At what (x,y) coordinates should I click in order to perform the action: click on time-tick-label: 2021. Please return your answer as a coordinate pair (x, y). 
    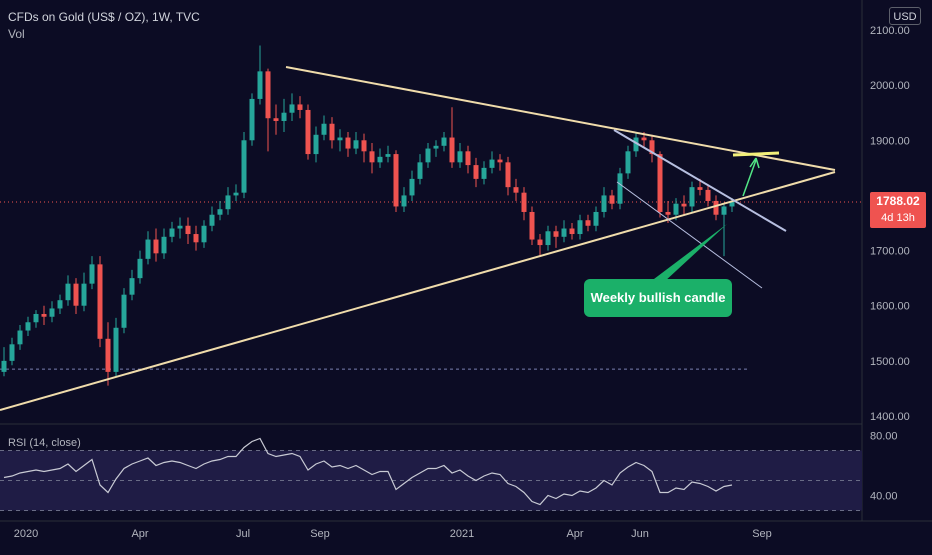
    Looking at the image, I should click on (462, 534).